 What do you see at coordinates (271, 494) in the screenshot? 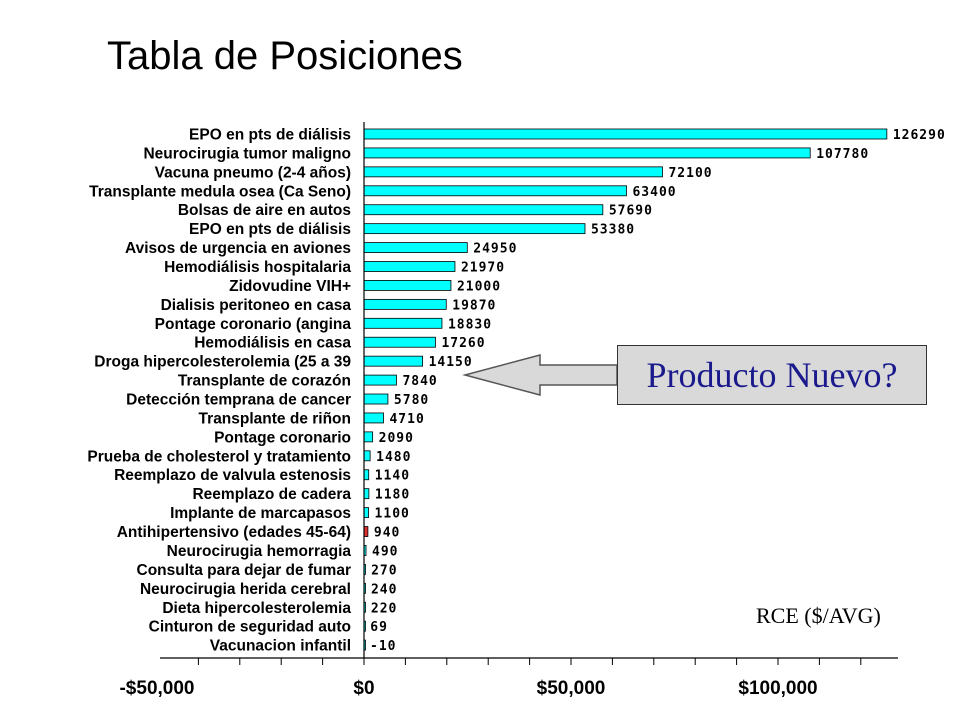
I see `category-label: Reemplazo de cadera` at bounding box center [271, 494].